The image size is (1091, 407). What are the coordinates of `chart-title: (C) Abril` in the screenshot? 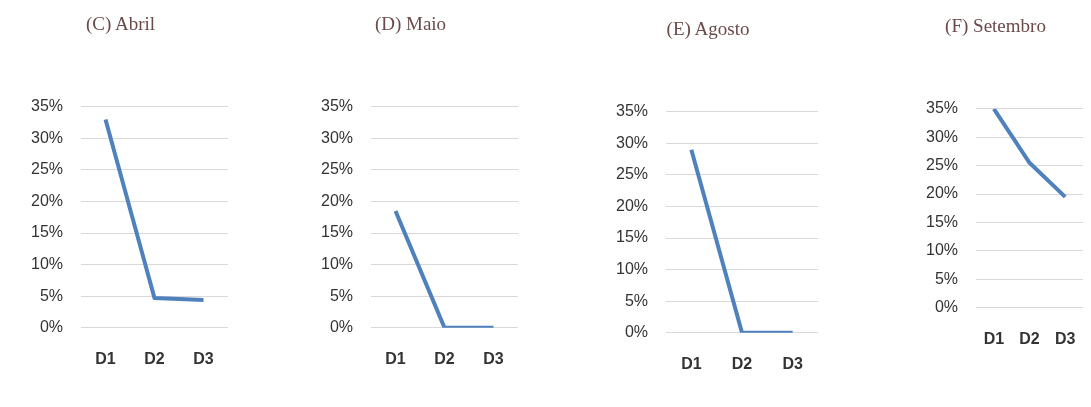 It's located at (120, 24).